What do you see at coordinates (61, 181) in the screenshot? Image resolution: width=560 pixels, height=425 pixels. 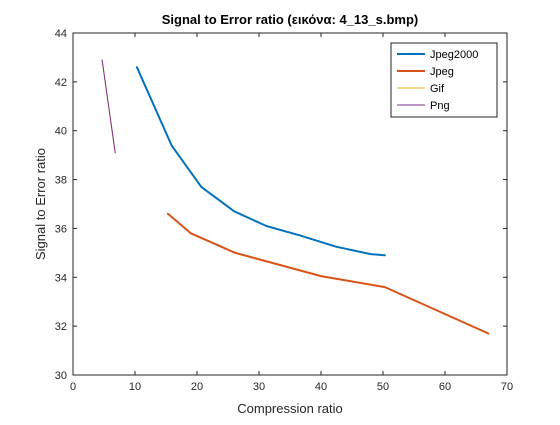 I see `y-tick-label: 38` at bounding box center [61, 181].